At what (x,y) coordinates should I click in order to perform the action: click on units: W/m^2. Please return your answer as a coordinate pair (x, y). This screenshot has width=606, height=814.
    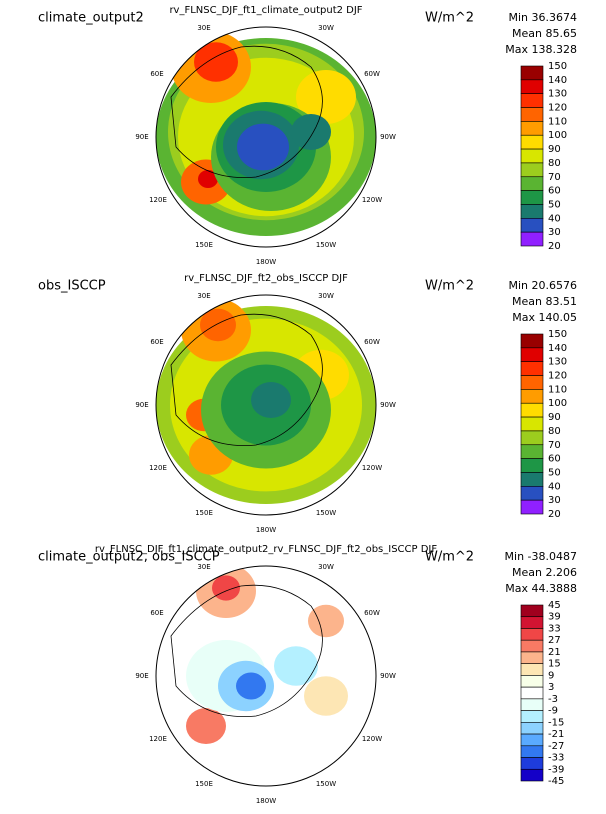
    Looking at the image, I should click on (449, 18).